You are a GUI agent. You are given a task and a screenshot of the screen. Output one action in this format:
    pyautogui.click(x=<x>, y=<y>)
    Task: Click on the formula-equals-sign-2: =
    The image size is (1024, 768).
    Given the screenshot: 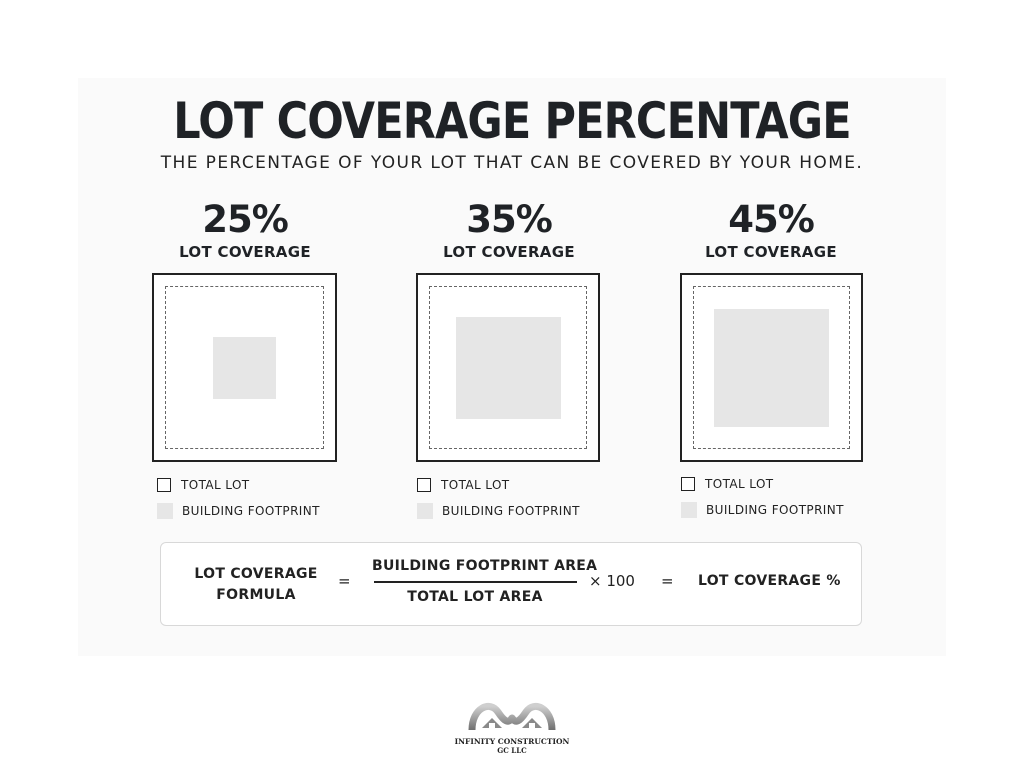 What is the action you would take?
    pyautogui.click(x=667, y=581)
    